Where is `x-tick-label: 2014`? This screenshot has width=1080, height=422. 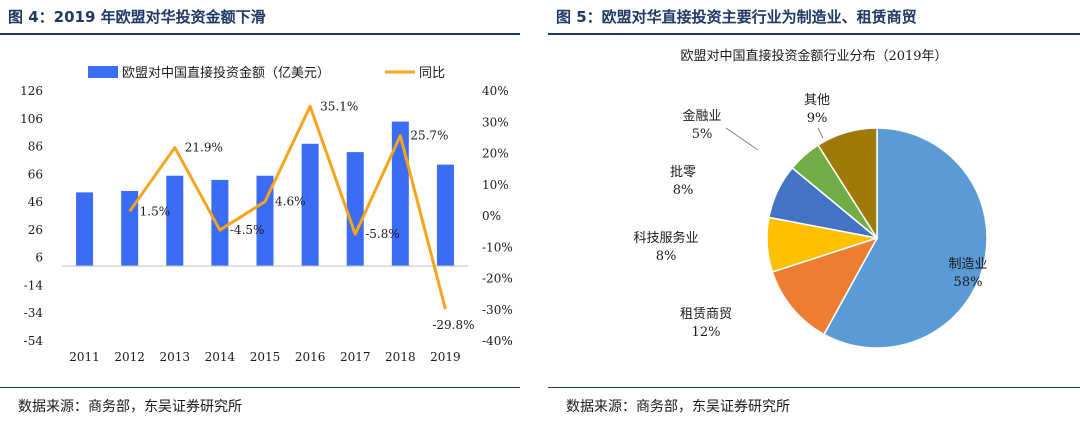
x-tick-label: 2014 is located at coordinates (220, 357).